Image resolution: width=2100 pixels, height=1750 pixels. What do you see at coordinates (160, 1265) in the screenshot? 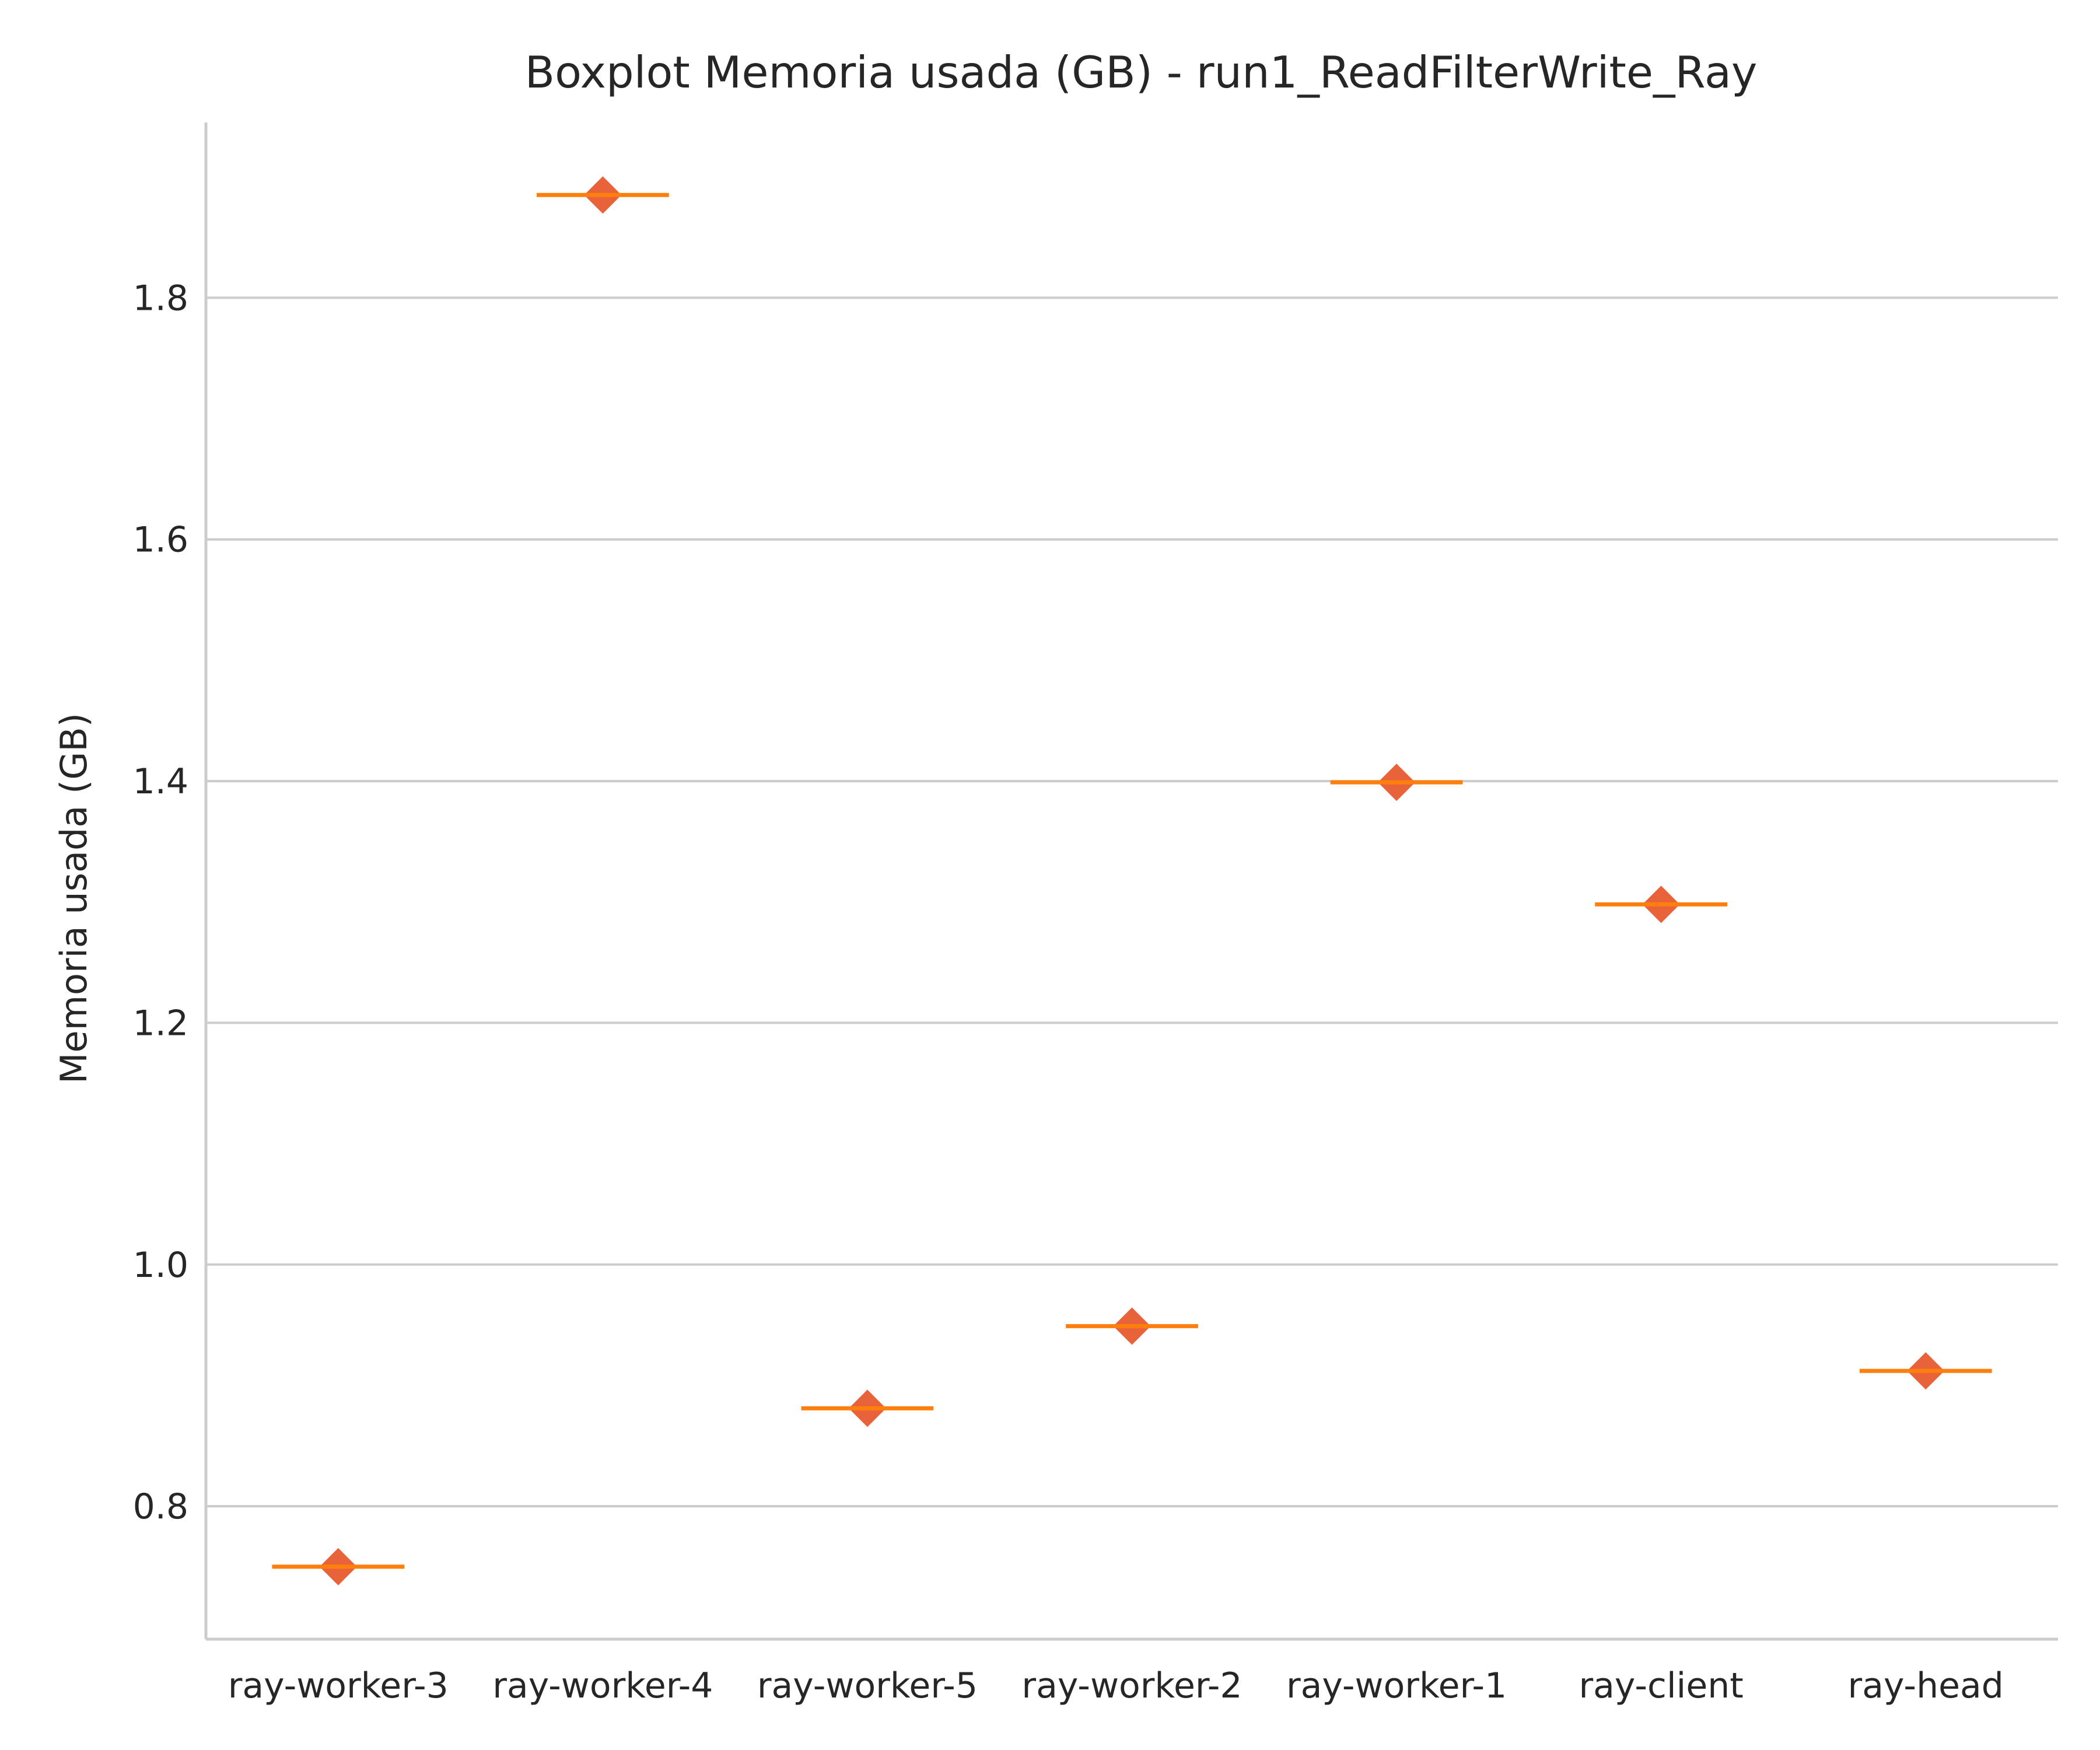
I see `y-tick-label: 1.0` at bounding box center [160, 1265].